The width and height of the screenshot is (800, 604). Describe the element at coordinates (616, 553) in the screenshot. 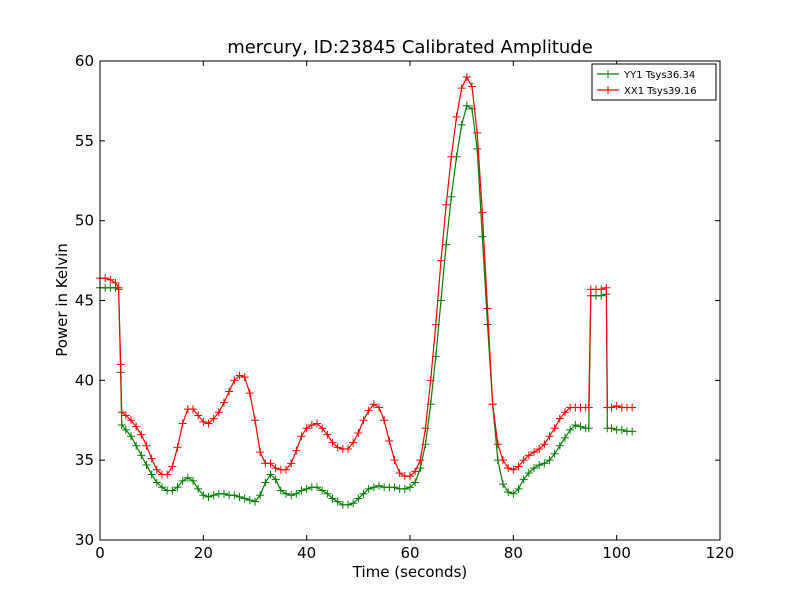

I see `x-tick-label: 100` at that location.